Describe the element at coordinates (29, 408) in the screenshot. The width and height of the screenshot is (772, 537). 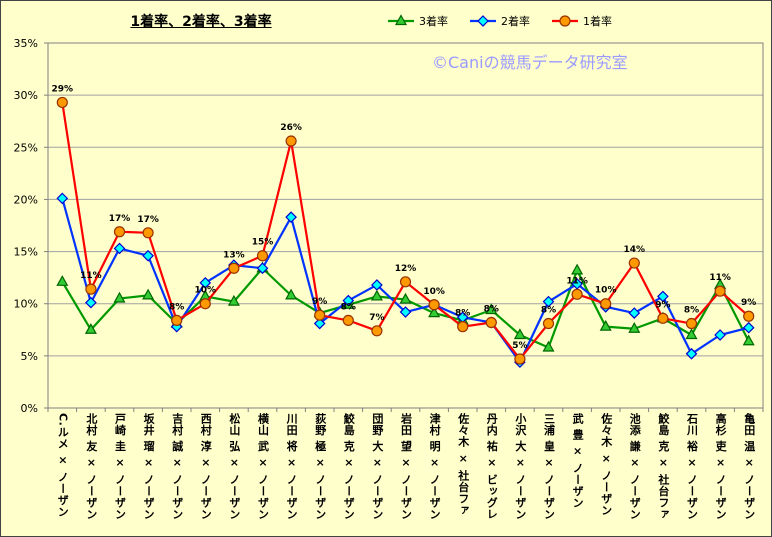
I see `y-tick-label: 0%` at that location.